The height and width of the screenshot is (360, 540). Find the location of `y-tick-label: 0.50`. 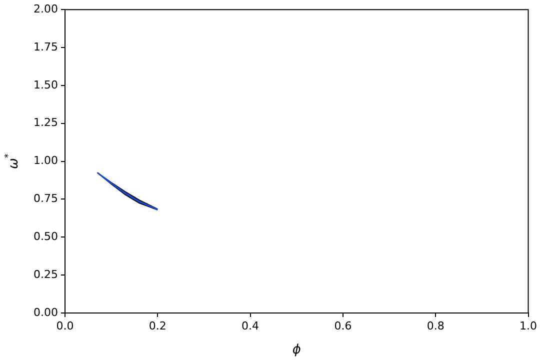

y-tick-label: 0.50 is located at coordinates (46, 237).